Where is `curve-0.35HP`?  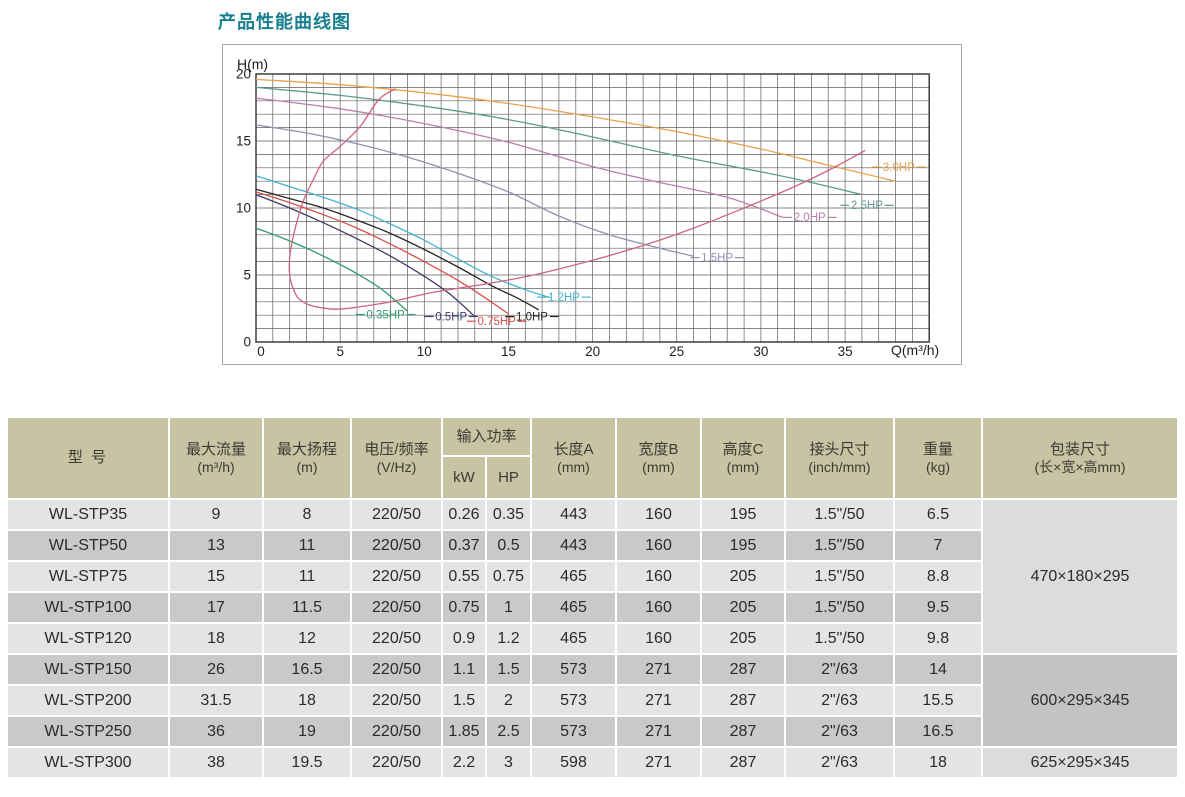 curve-0.35HP is located at coordinates (331, 269).